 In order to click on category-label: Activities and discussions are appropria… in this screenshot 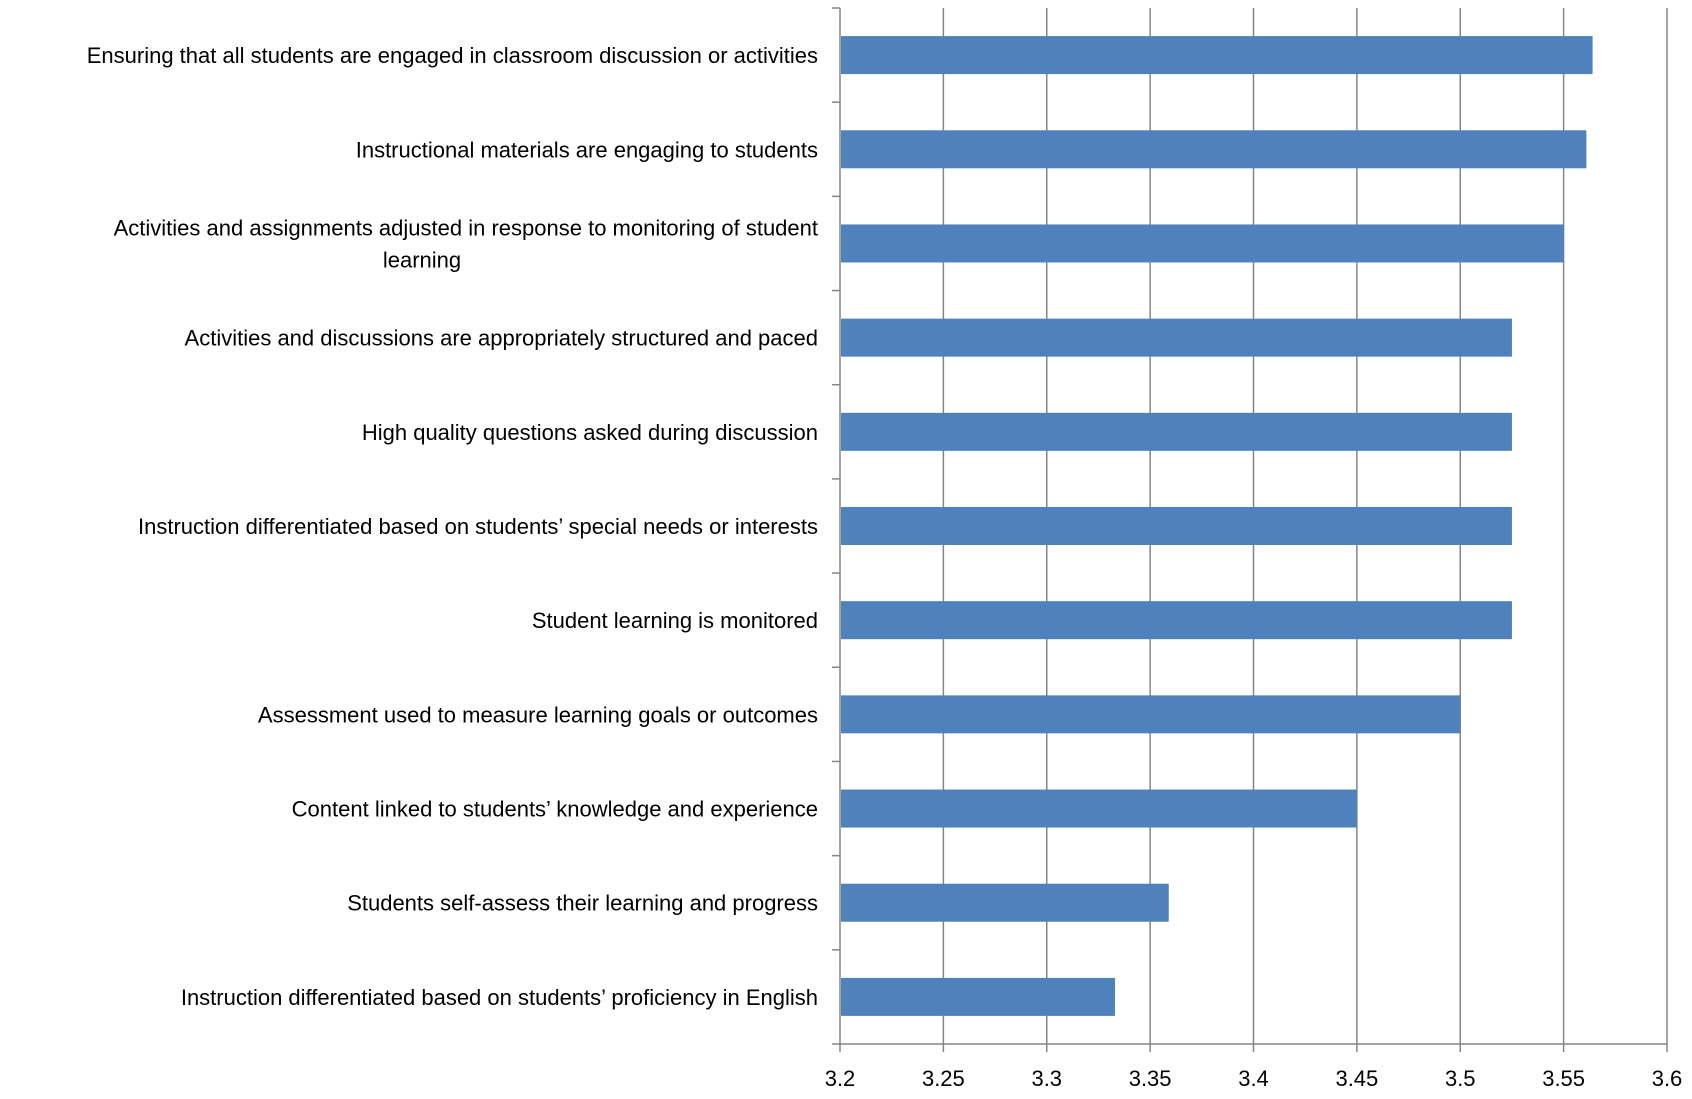, I will do `click(501, 338)`.